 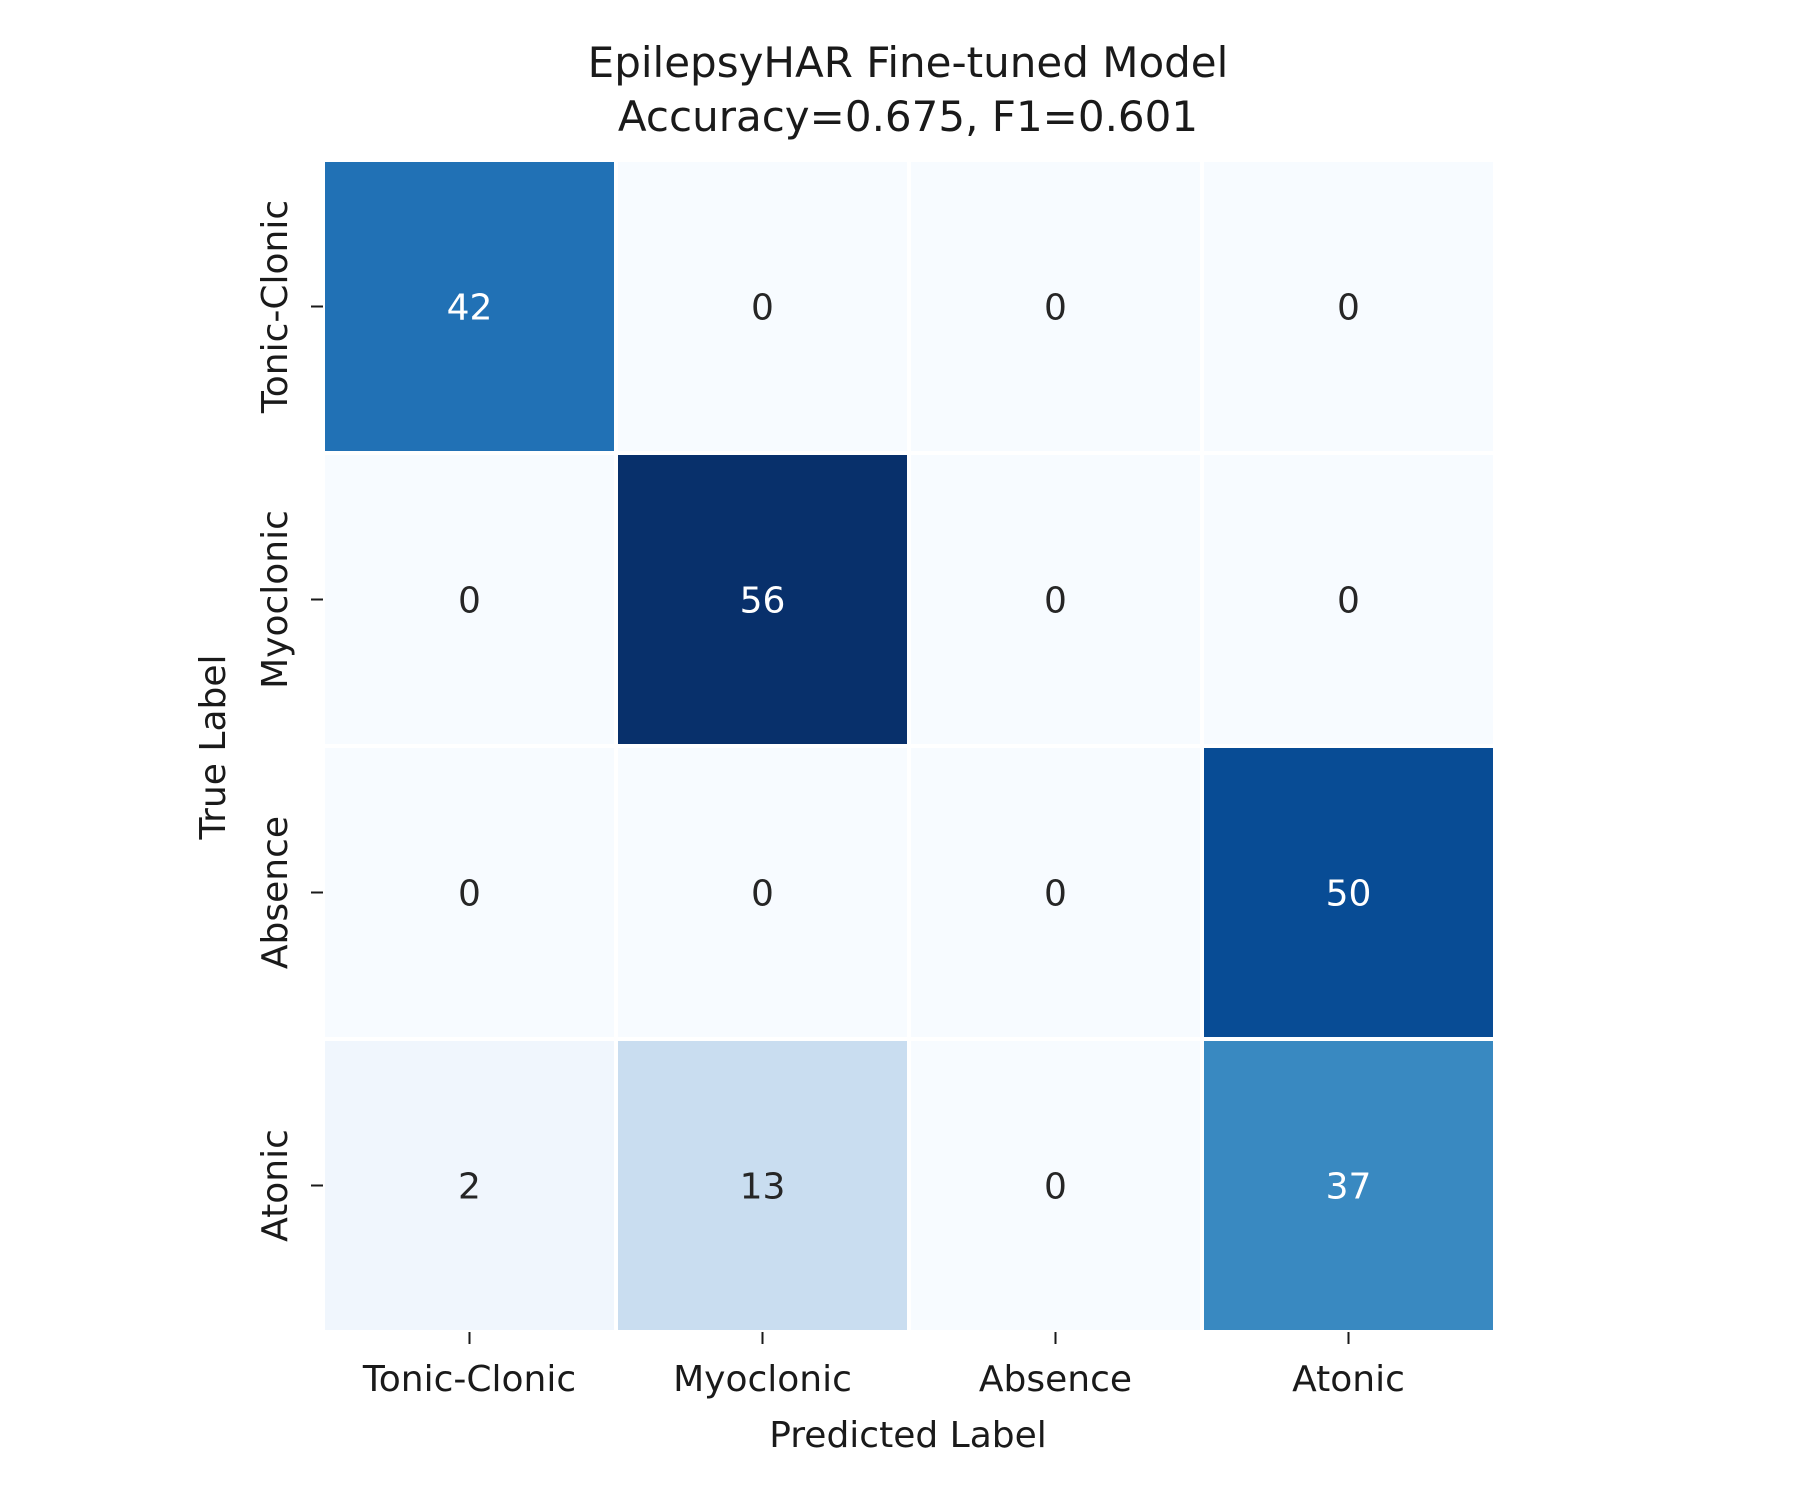 I want to click on cell-value-label: 42, so click(x=470, y=308).